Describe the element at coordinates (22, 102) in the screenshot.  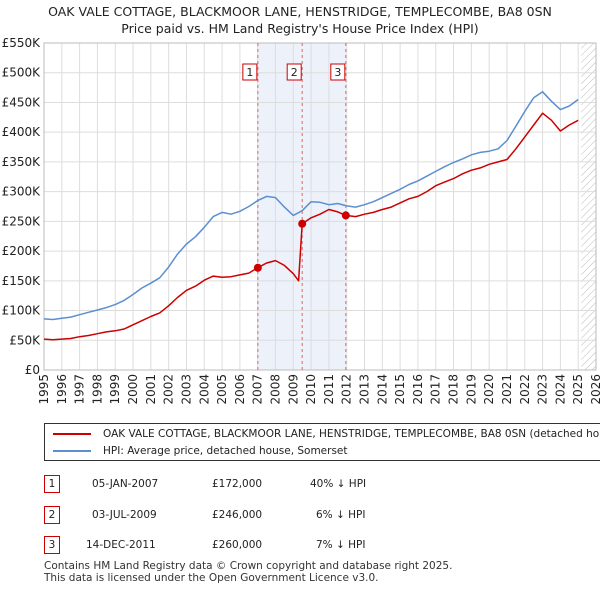
I see `y-tick-label: £450K` at that location.